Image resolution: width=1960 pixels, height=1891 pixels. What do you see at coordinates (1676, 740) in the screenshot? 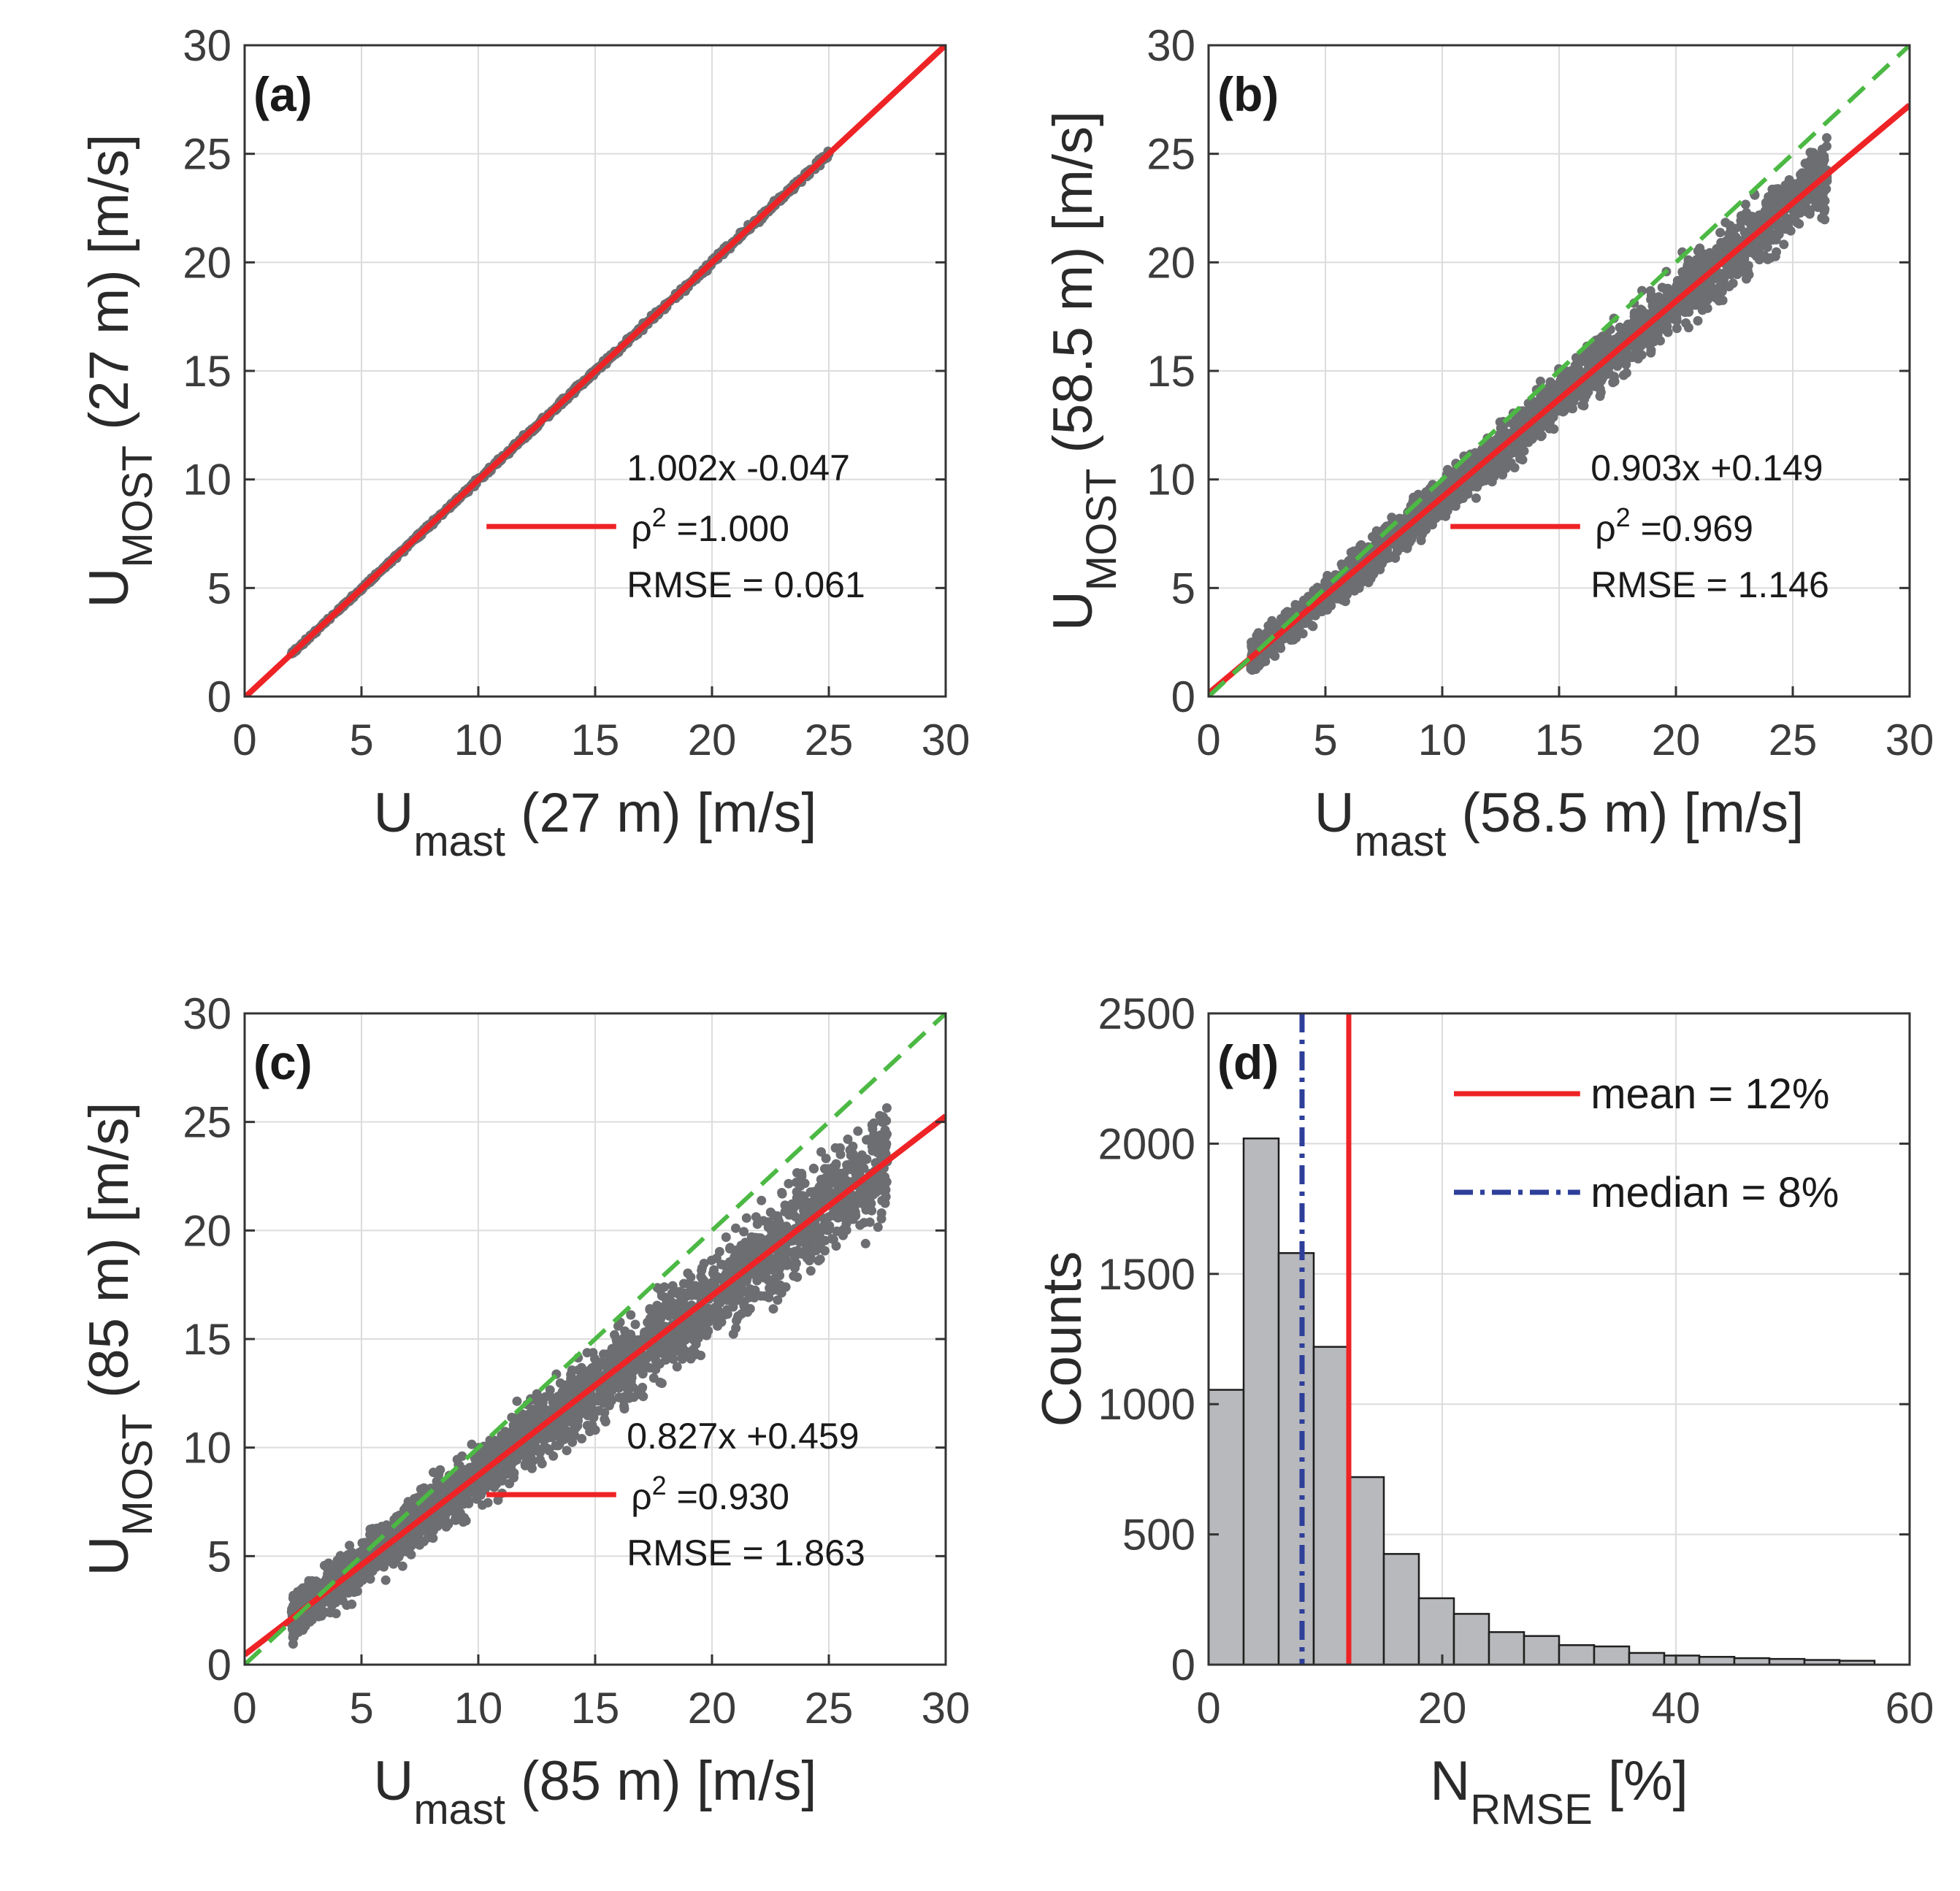
I see `panel-b-xtick-label-4: 20` at bounding box center [1676, 740].